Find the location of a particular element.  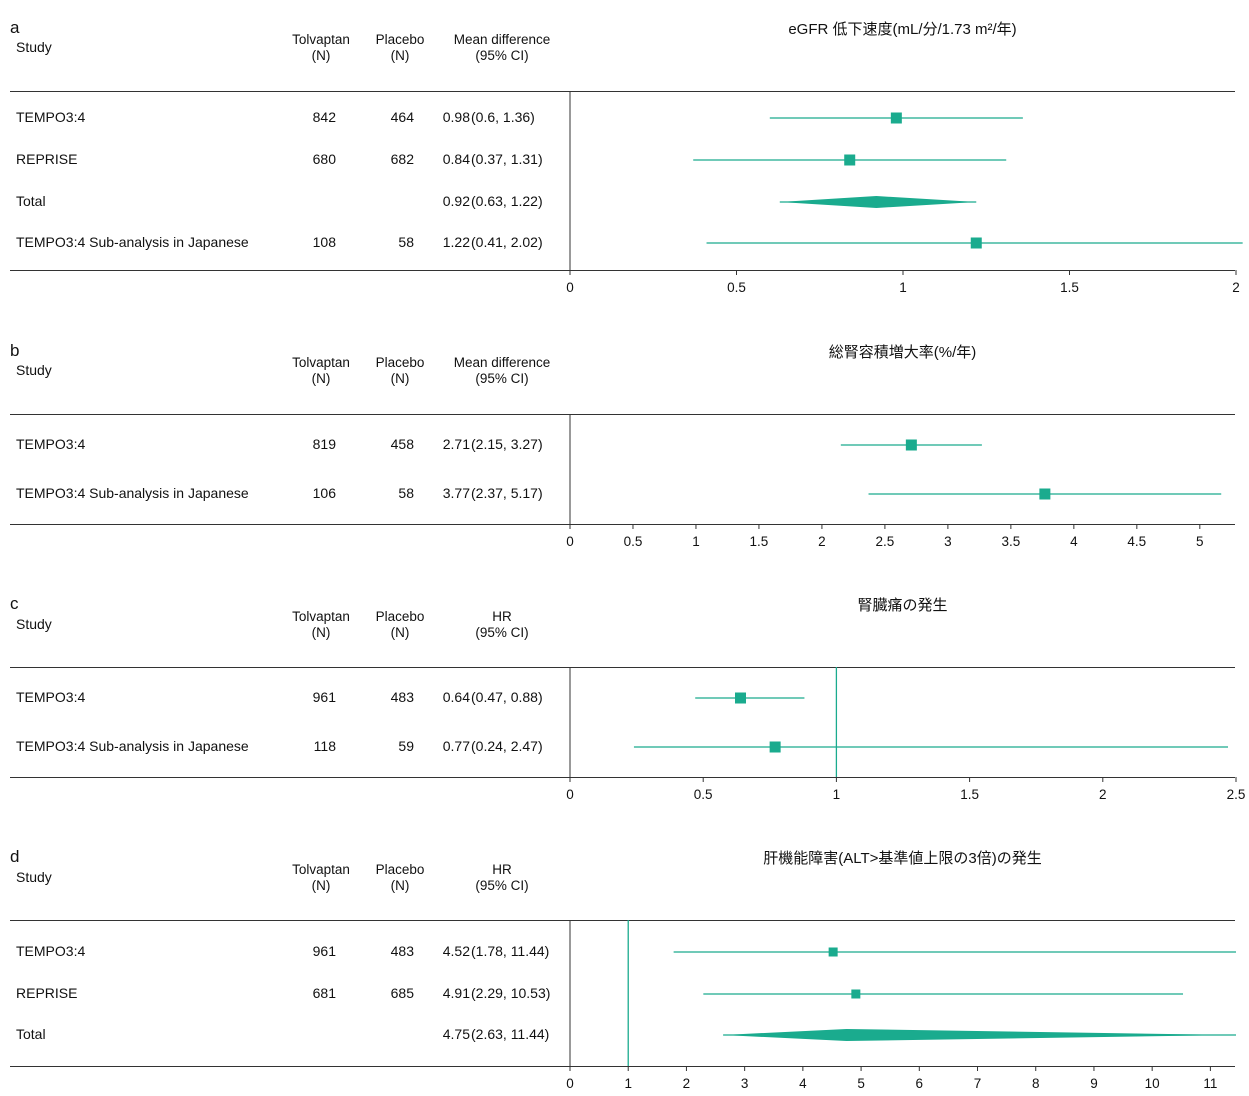

estimate-value: 0.92 is located at coordinates (456, 201).